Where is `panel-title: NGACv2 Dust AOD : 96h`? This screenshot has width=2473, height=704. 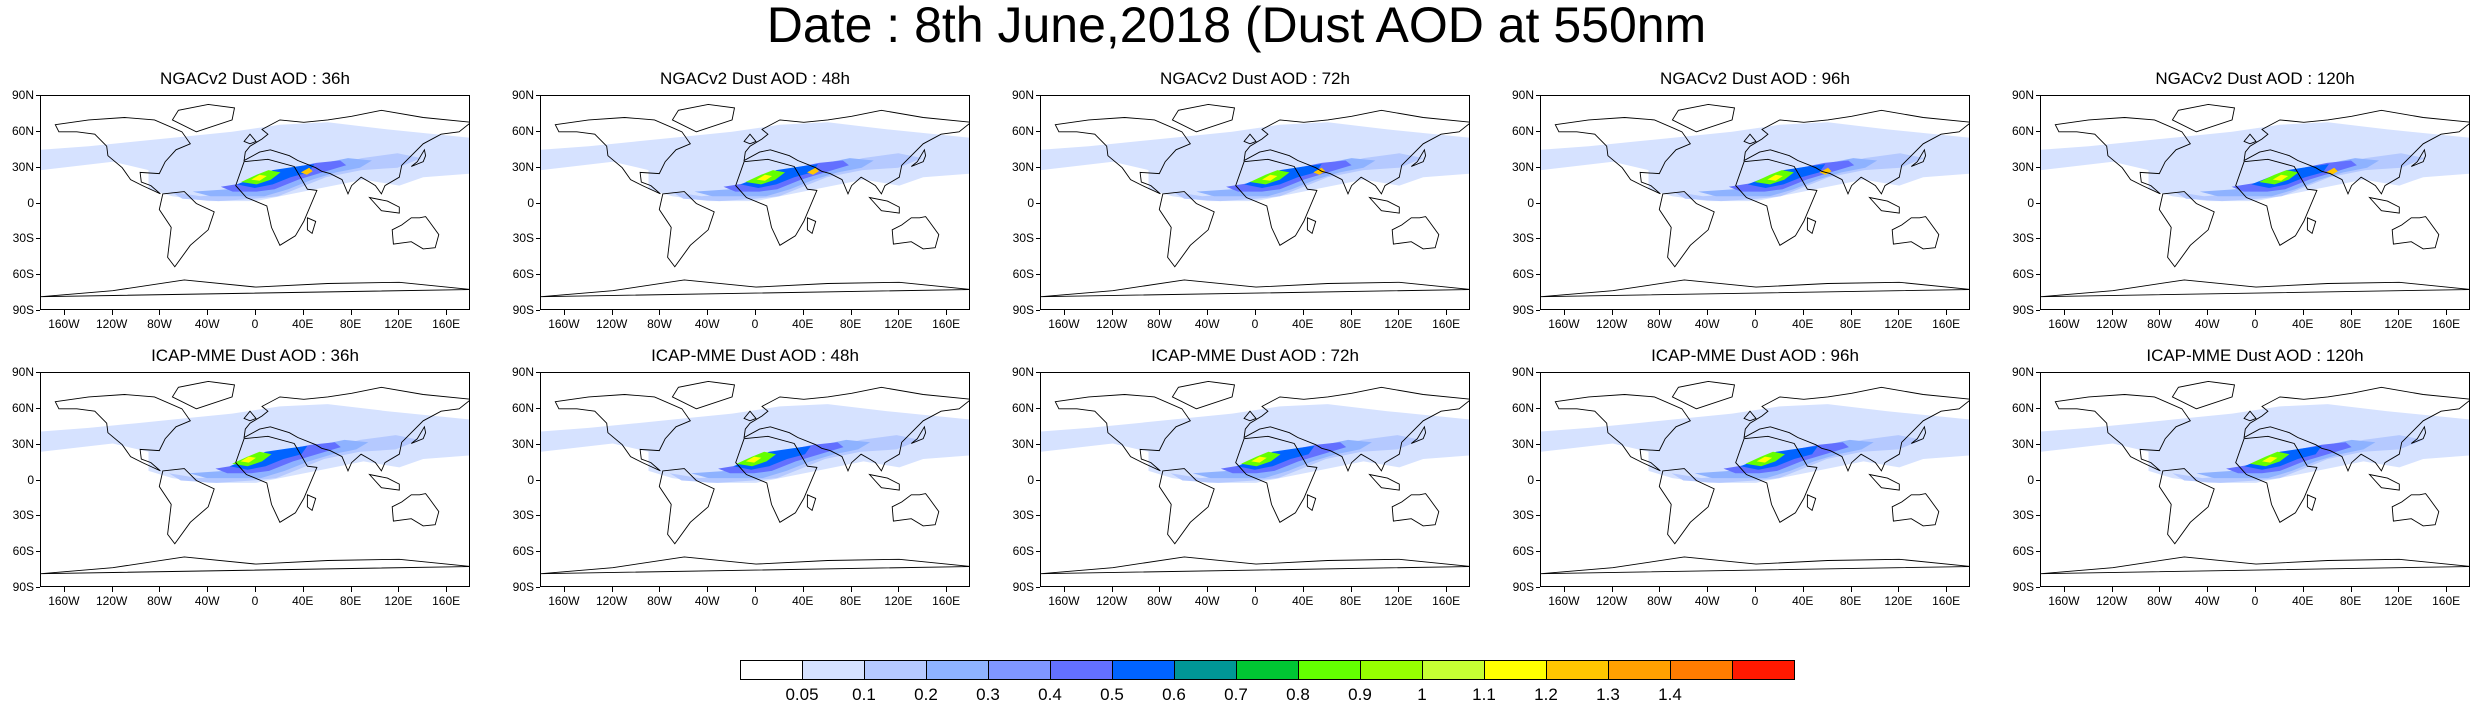
panel-title: NGACv2 Dust AOD : 96h is located at coordinates (1755, 78).